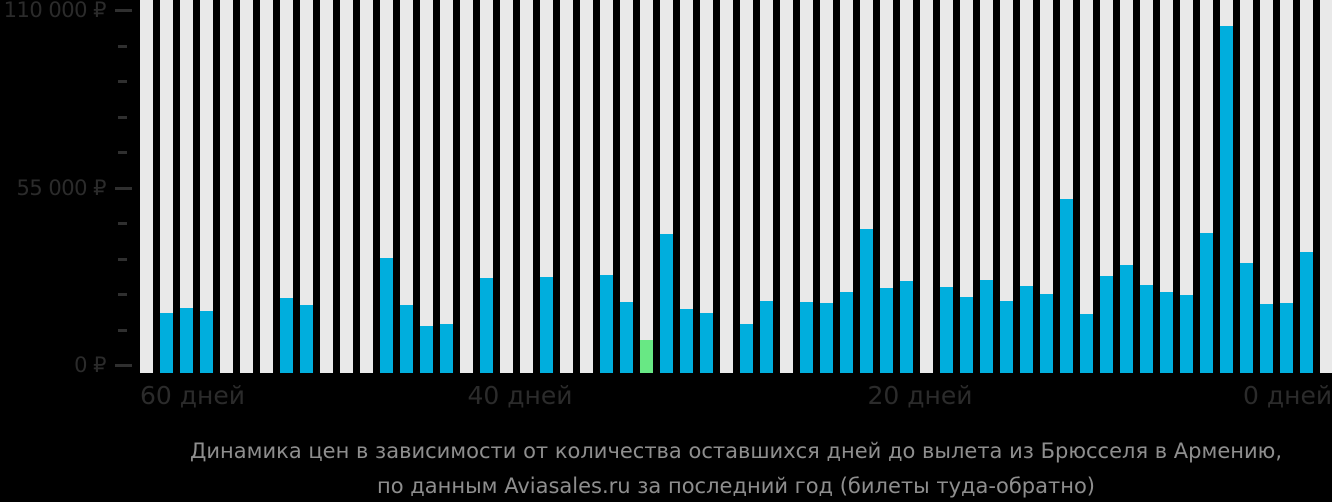  What do you see at coordinates (61, 187) in the screenshot?
I see `y-axis-label: 55 000 ₽` at bounding box center [61, 187].